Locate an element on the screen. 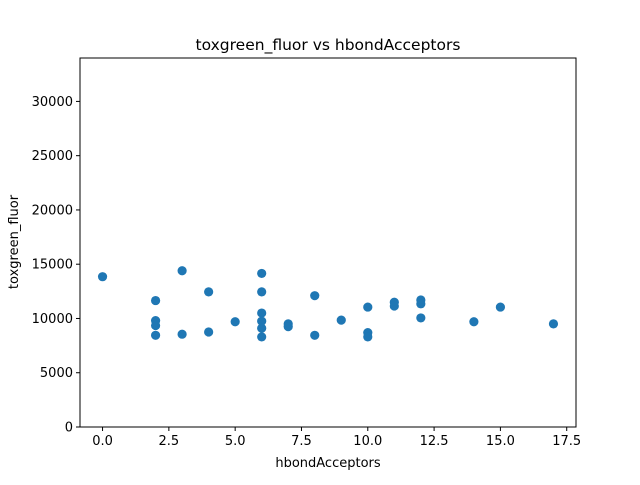 This screenshot has height=485, width=640. x-tick-label: 10.0 is located at coordinates (367, 441).